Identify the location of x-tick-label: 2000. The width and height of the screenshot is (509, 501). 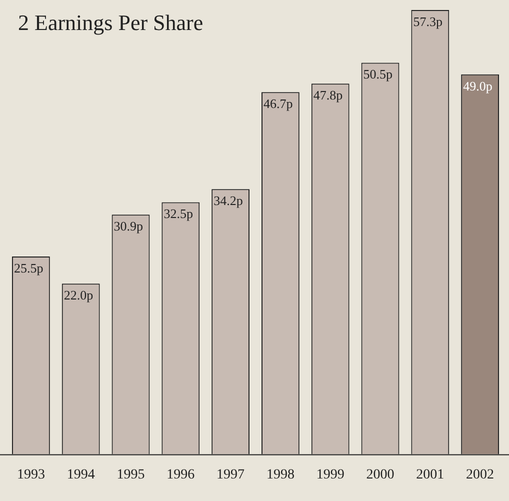
(380, 474).